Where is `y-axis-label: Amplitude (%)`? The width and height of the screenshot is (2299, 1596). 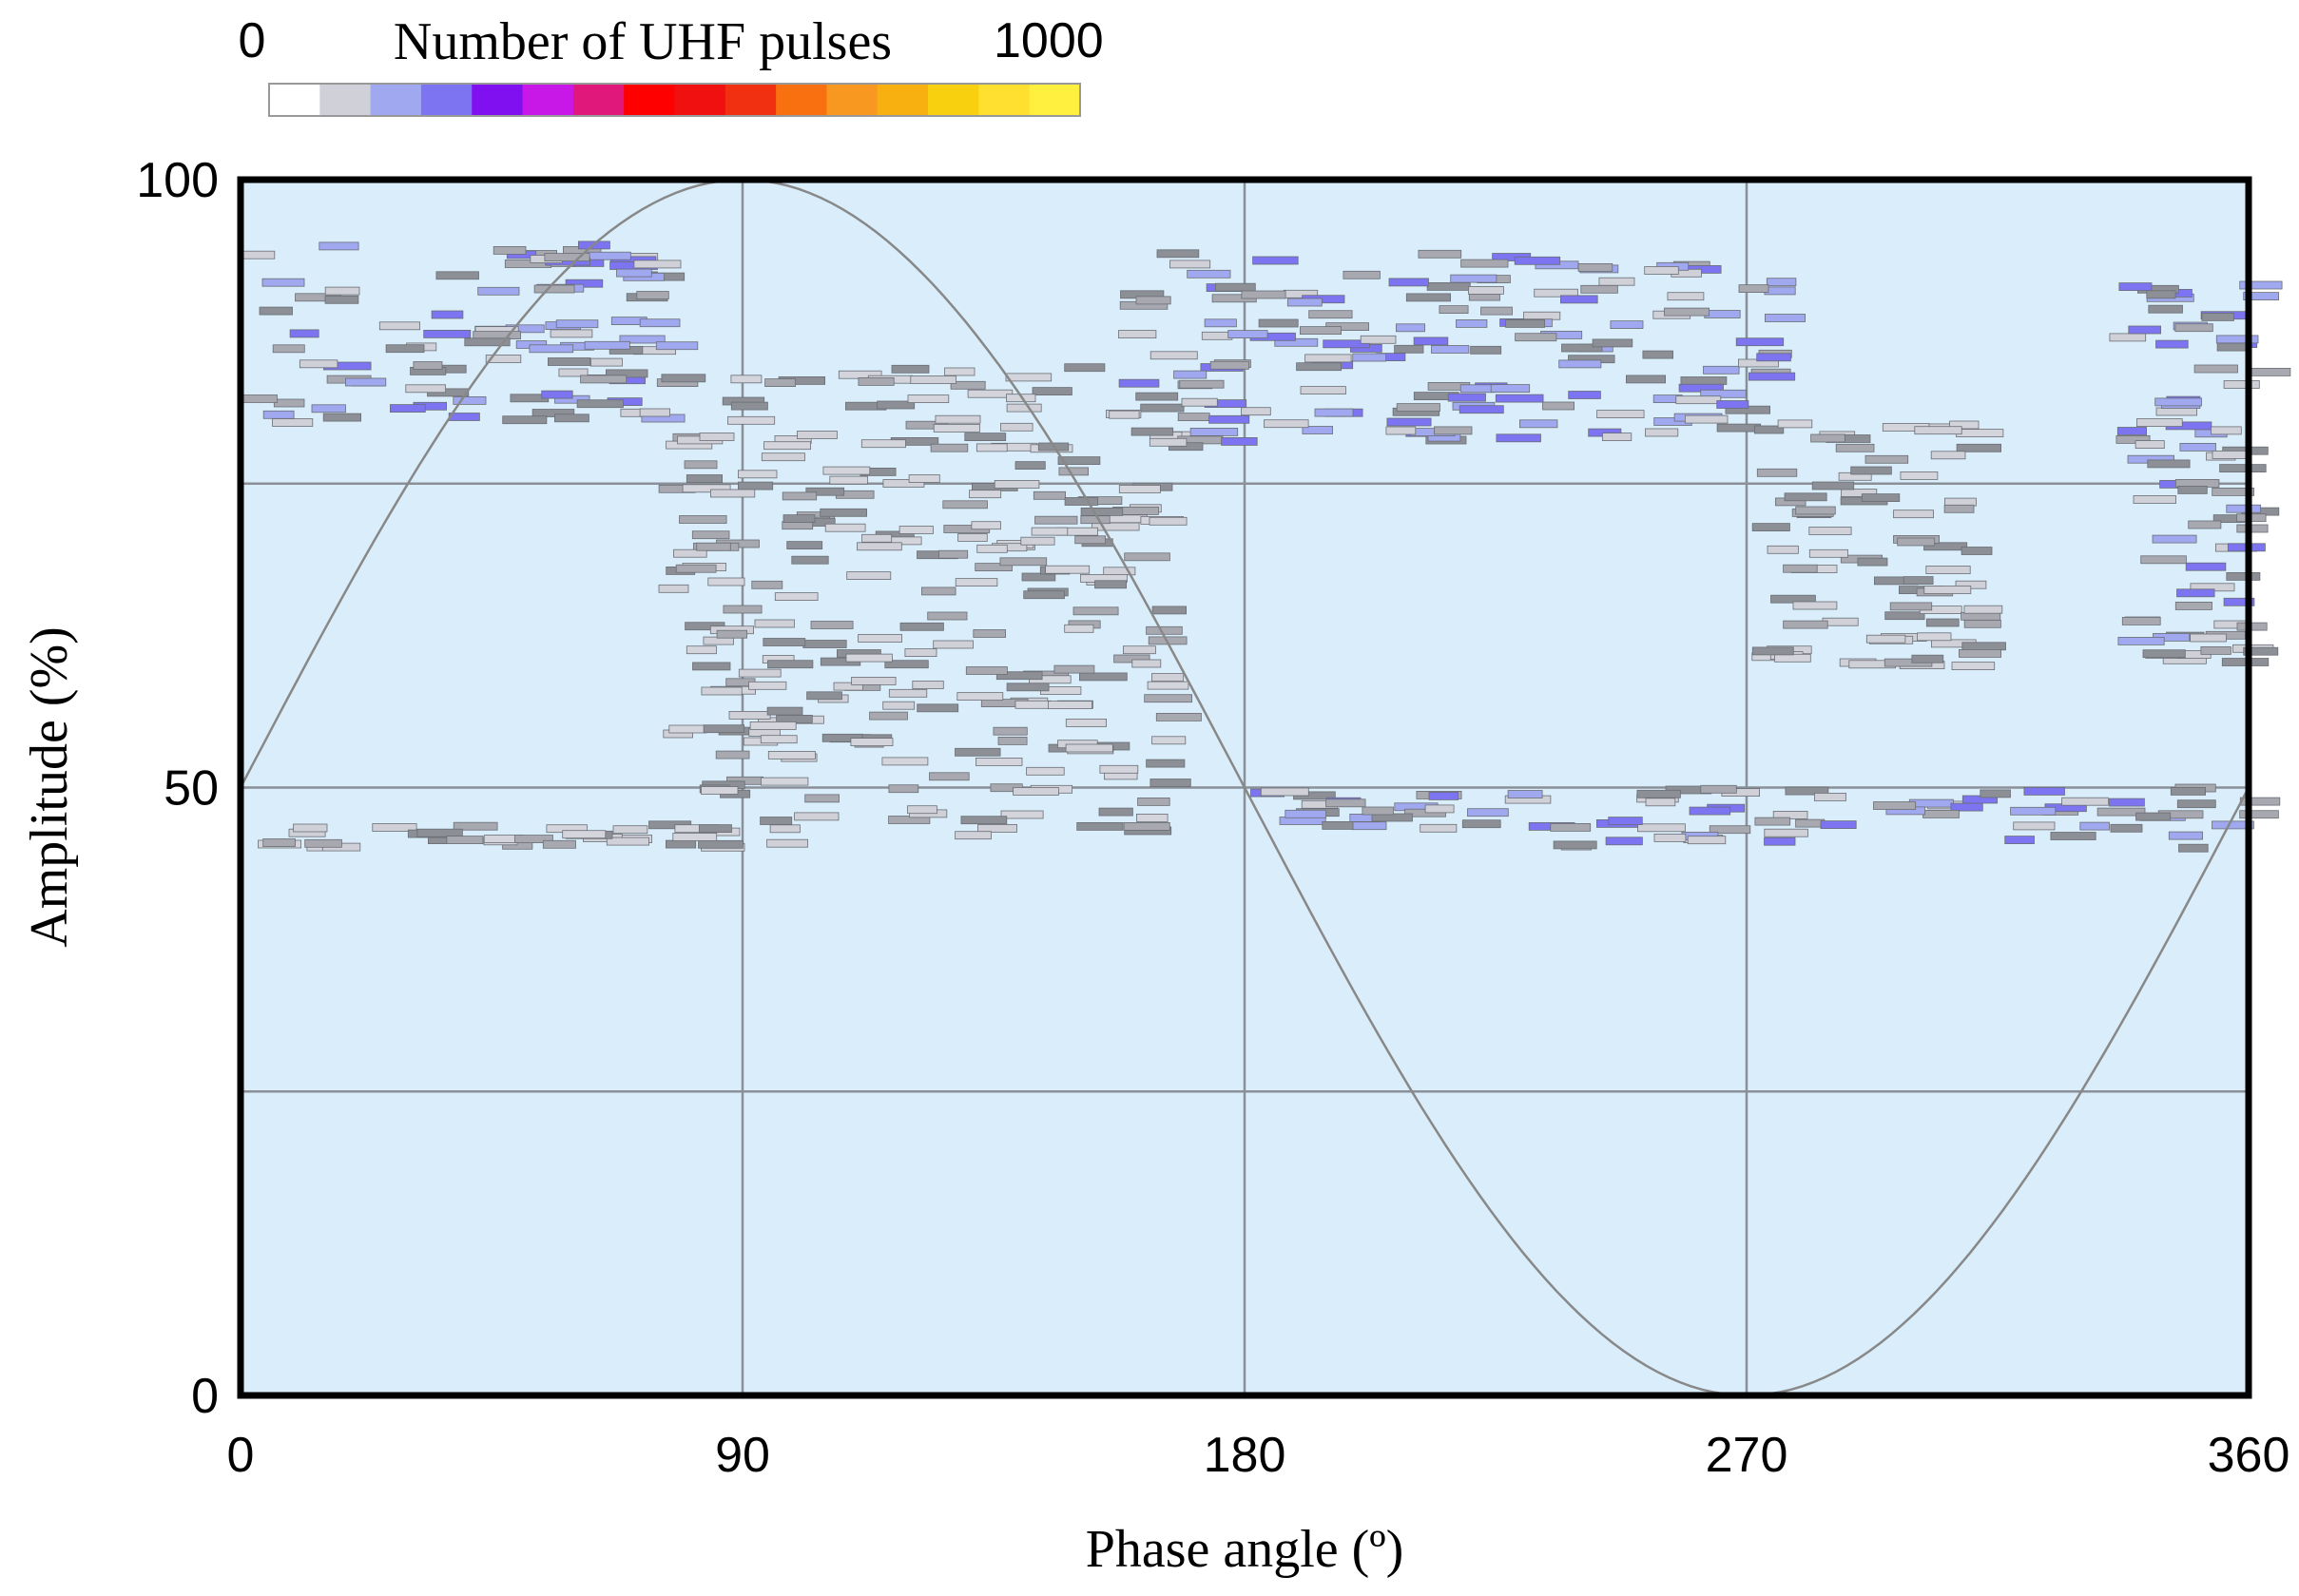 y-axis-label: Amplitude (%) is located at coordinates (49, 786).